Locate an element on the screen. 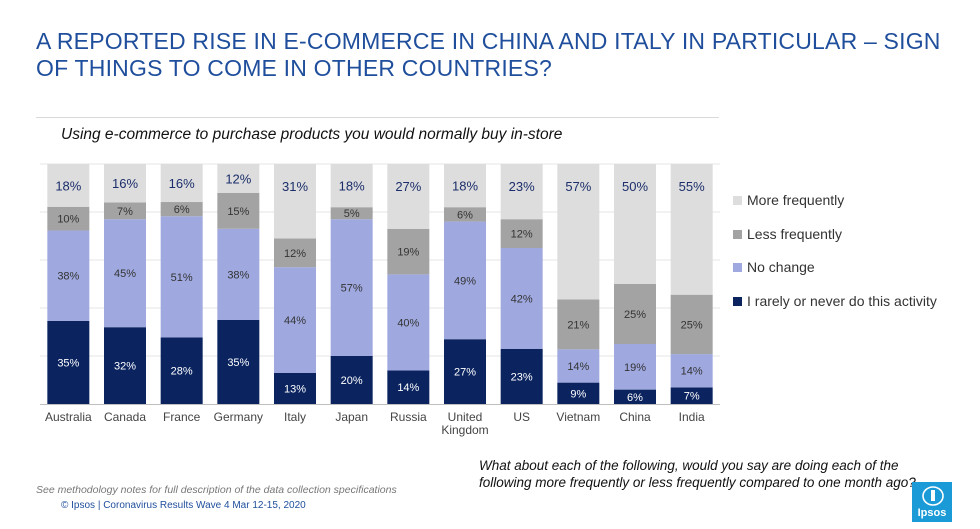 This screenshot has height=529, width=980. category-label: US is located at coordinates (521, 417).